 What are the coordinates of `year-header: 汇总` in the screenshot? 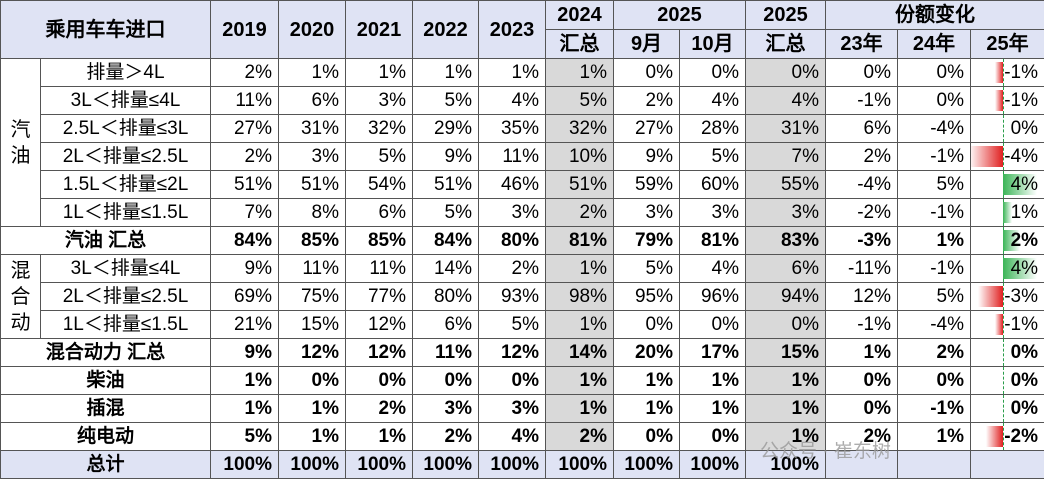 It's located at (579, 44).